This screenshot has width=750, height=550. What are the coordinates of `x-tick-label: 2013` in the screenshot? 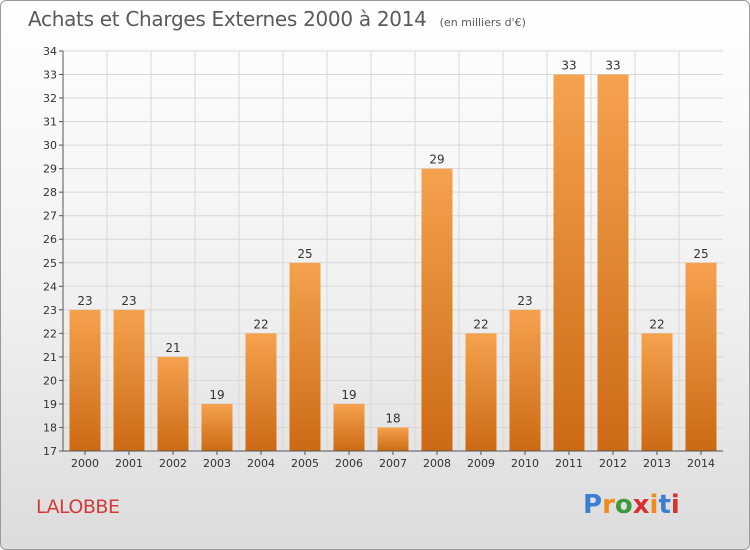 It's located at (657, 463).